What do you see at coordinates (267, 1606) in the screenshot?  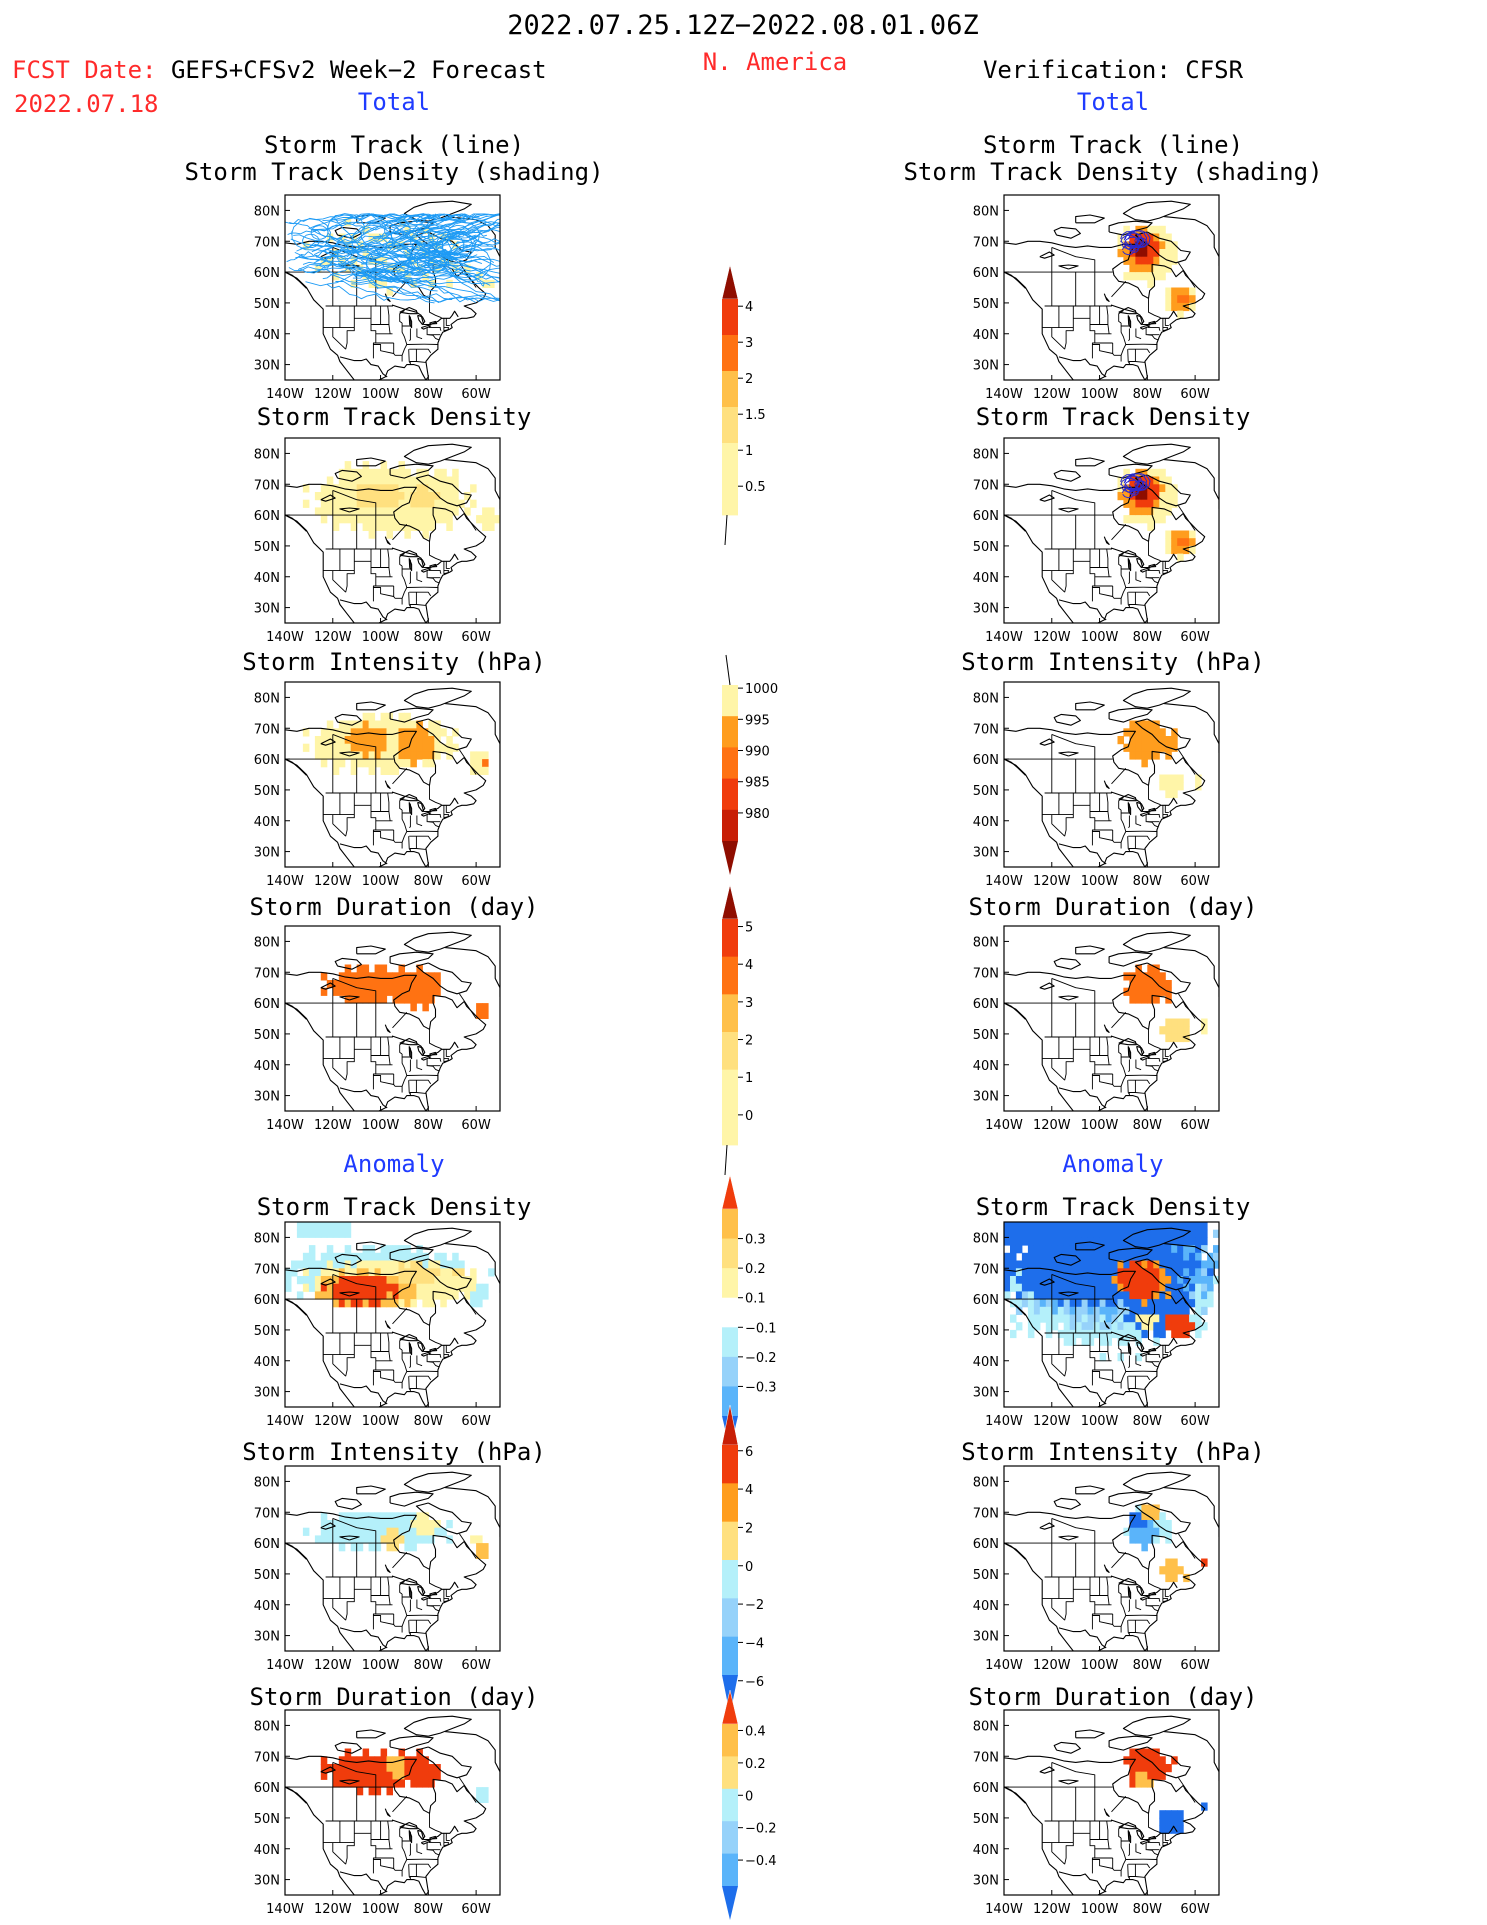 I see `lat-tick-label: 40N` at bounding box center [267, 1606].